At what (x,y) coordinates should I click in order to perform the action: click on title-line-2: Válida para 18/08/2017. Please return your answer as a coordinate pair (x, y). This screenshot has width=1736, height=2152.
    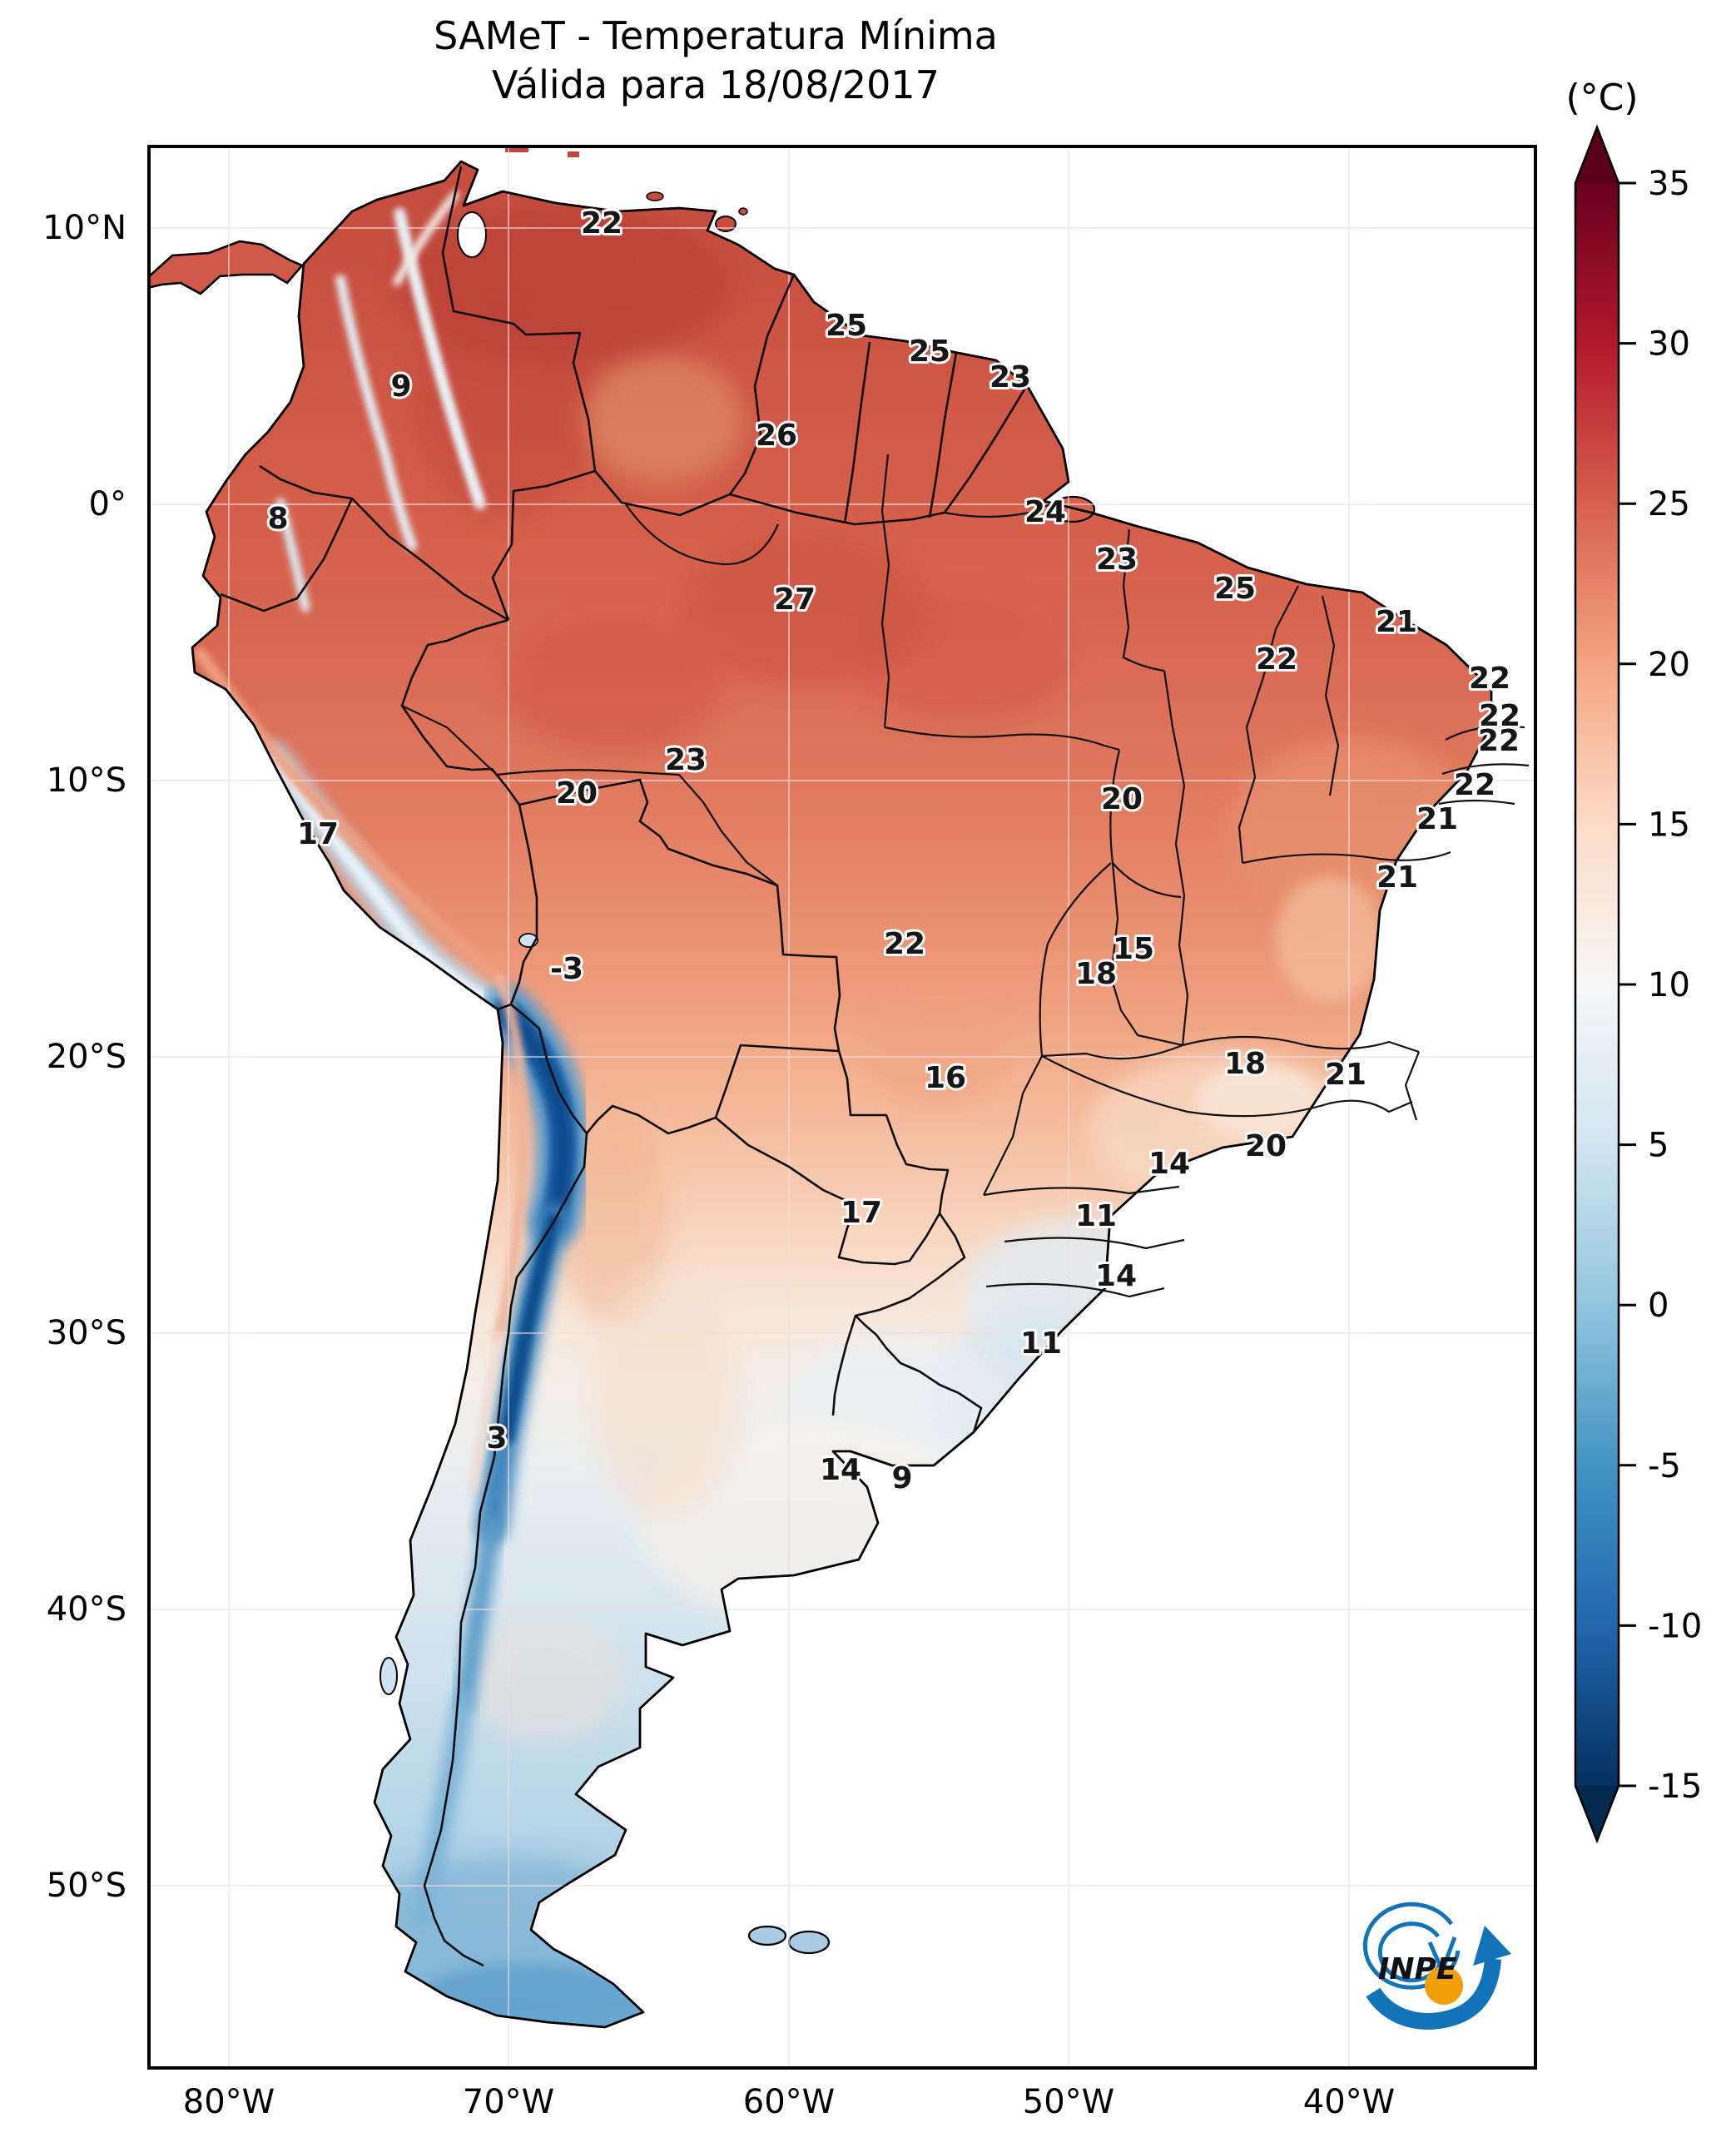
    Looking at the image, I should click on (716, 84).